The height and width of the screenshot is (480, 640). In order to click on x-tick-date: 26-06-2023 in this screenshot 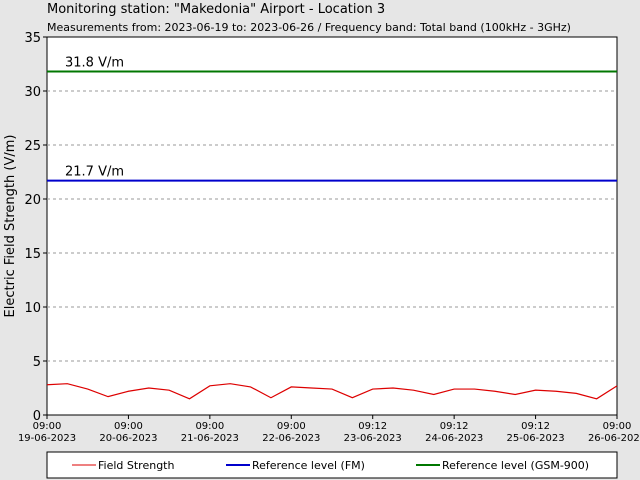, I will do `click(614, 438)`.